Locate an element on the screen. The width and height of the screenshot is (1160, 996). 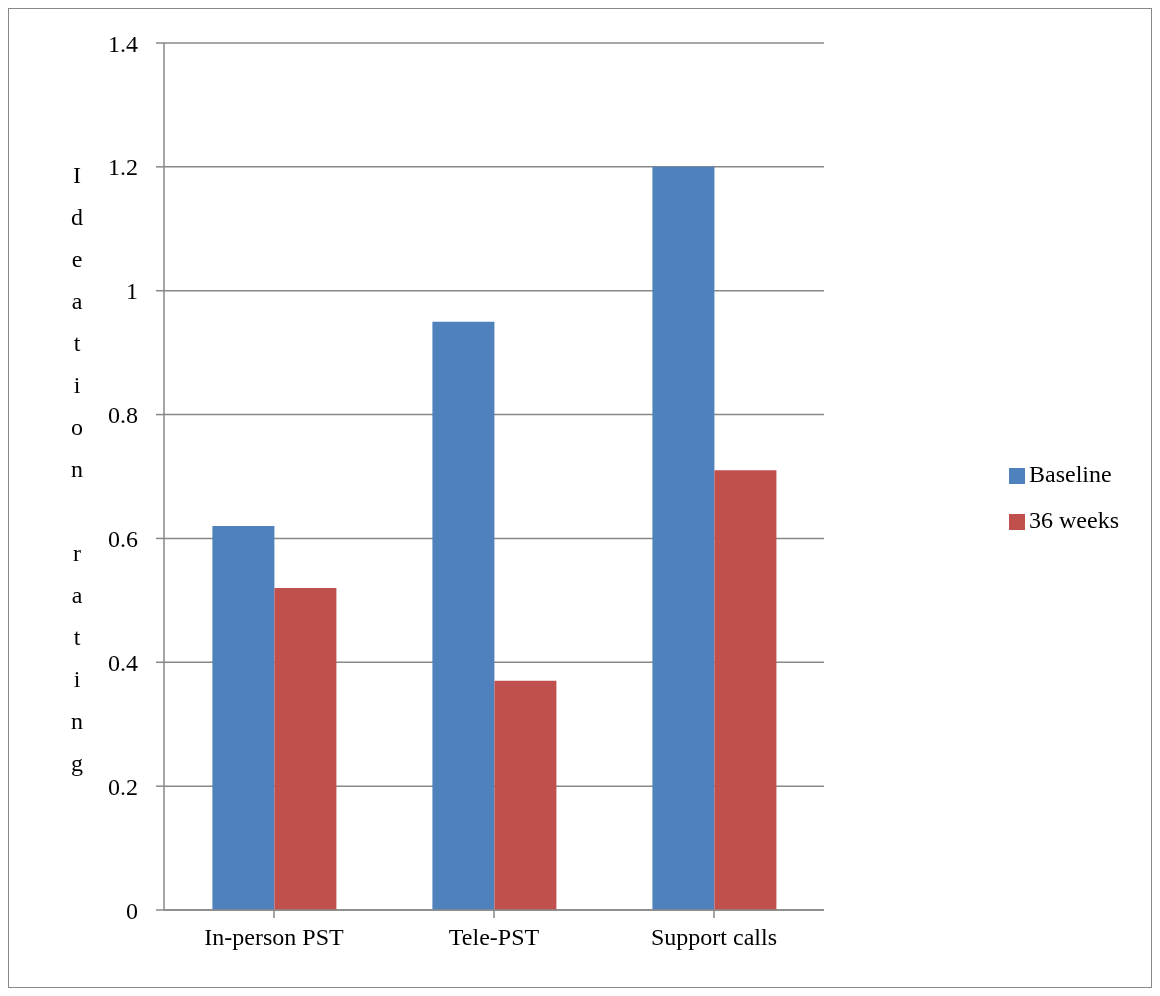
legend-label: Baseline is located at coordinates (1070, 474).